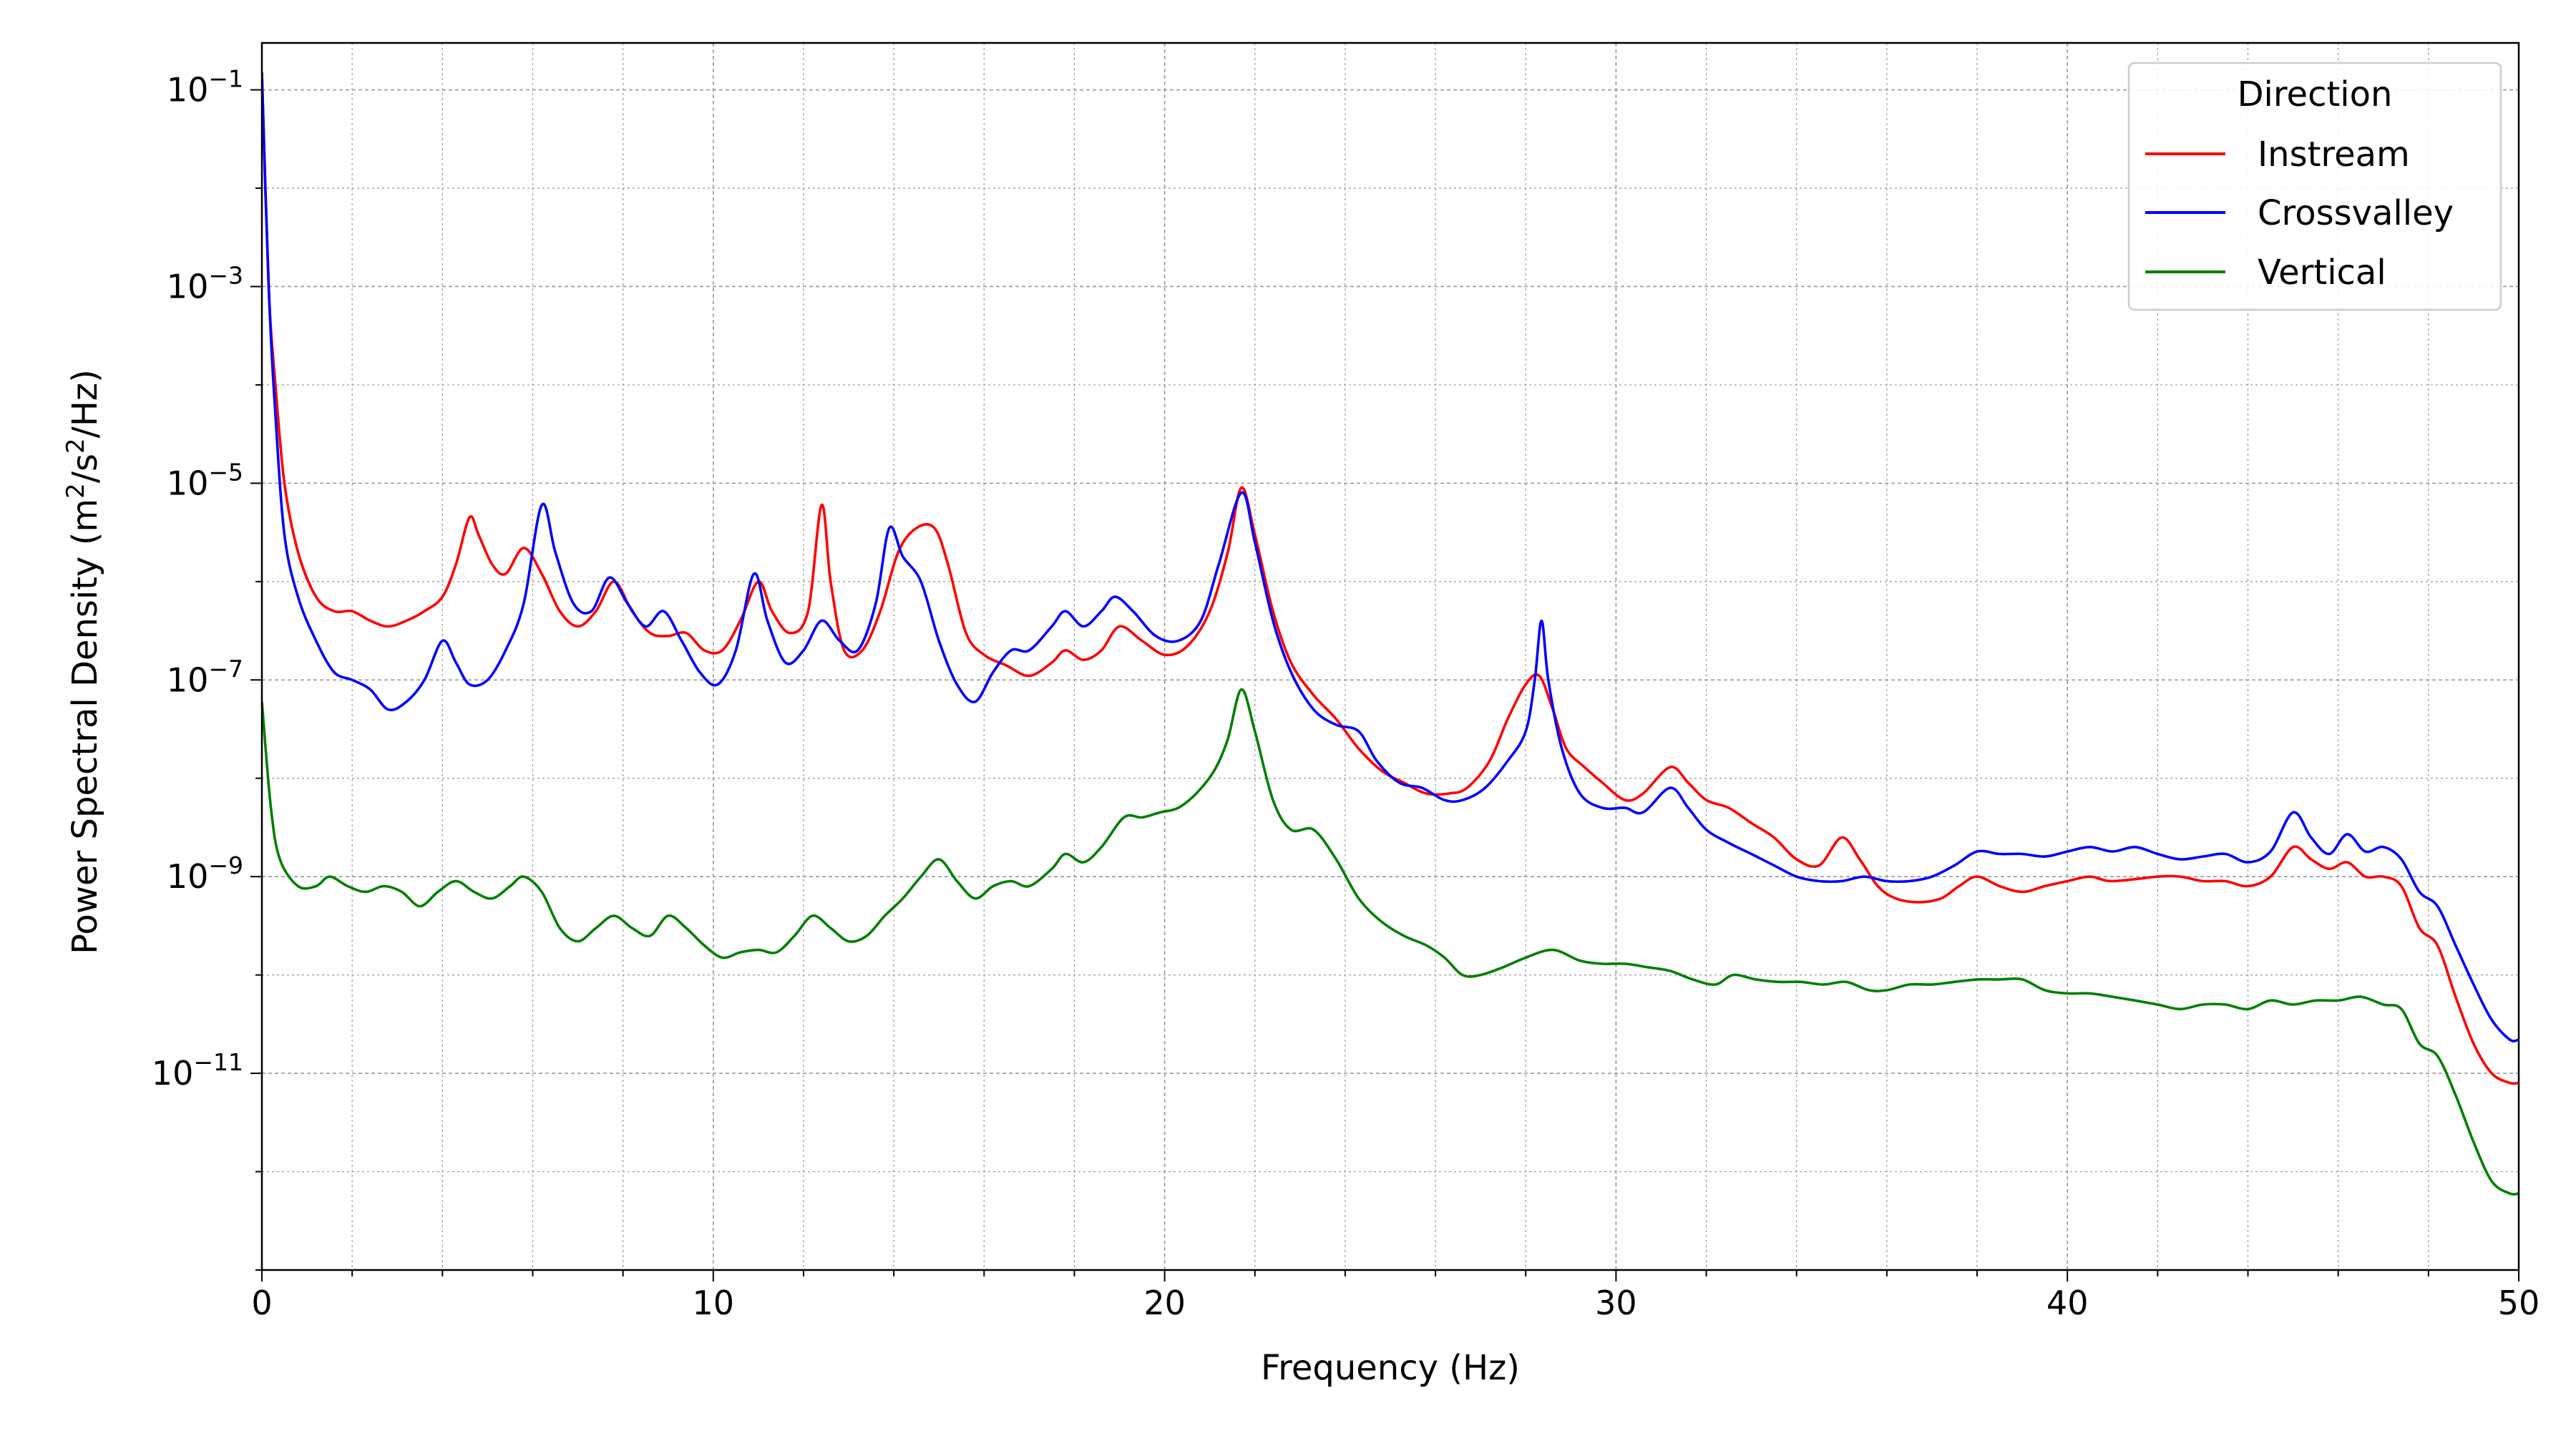 This screenshot has width=2576, height=1431. I want to click on y-axis-label: Power Spectral Density (m2/s2/Hz), so click(83, 661).